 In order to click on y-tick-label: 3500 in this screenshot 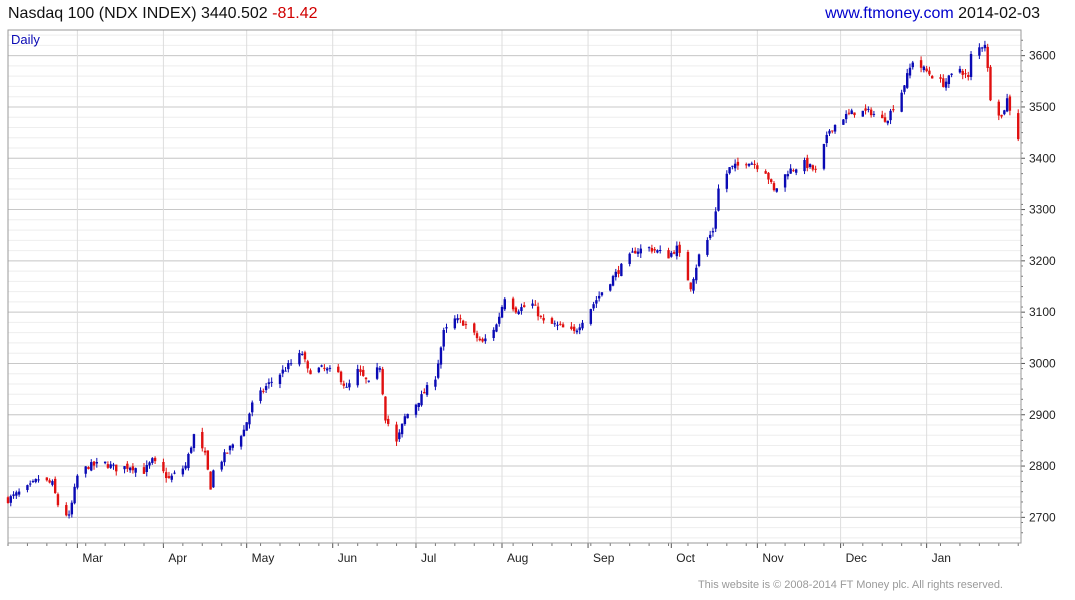, I will do `click(1042, 107)`.